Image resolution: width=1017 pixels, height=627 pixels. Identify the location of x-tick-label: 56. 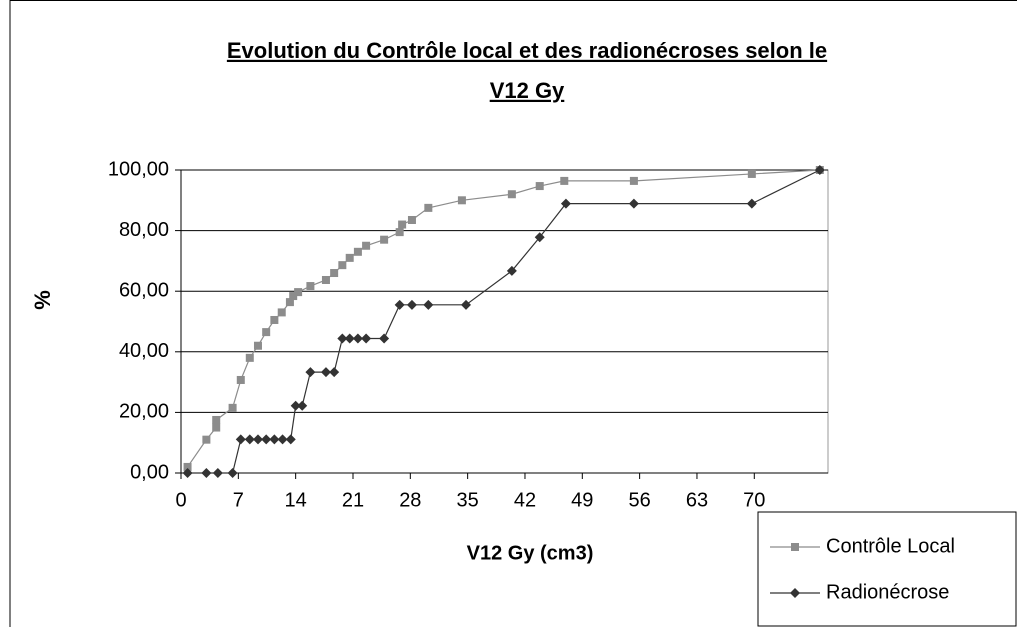
(640, 500).